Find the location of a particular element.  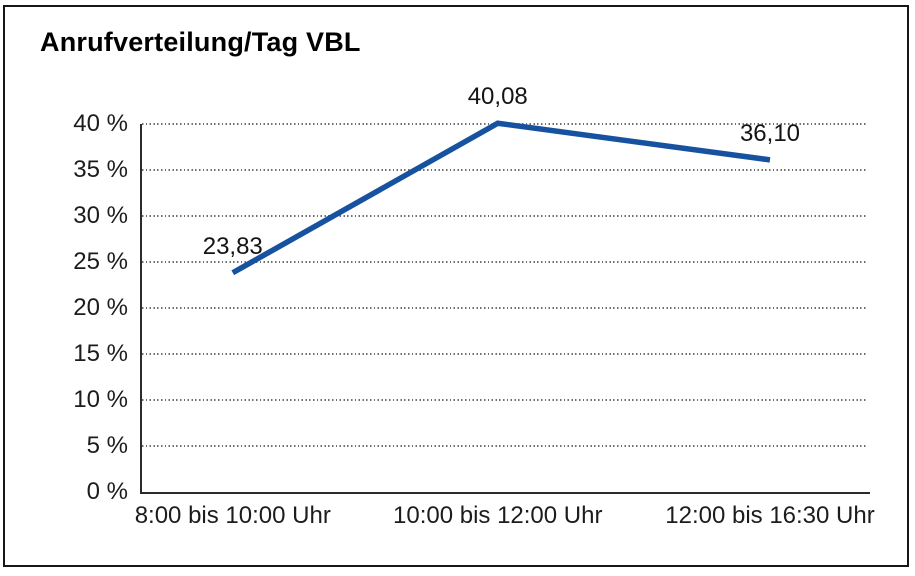

y-tick-label: 30 % is located at coordinates (100, 215).